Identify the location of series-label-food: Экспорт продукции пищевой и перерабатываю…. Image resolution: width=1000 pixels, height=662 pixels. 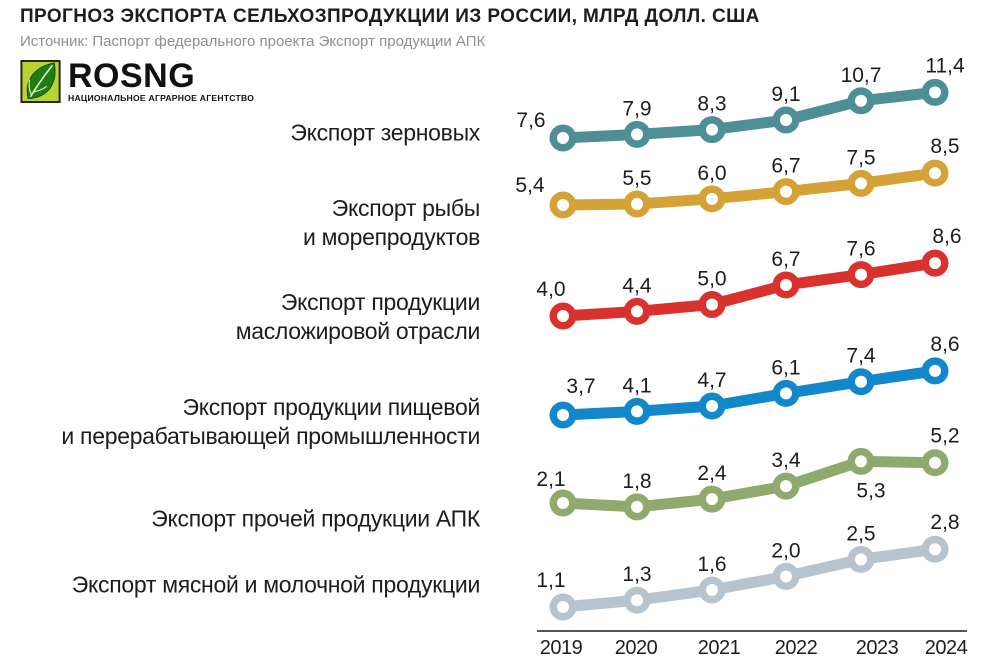
(270, 421).